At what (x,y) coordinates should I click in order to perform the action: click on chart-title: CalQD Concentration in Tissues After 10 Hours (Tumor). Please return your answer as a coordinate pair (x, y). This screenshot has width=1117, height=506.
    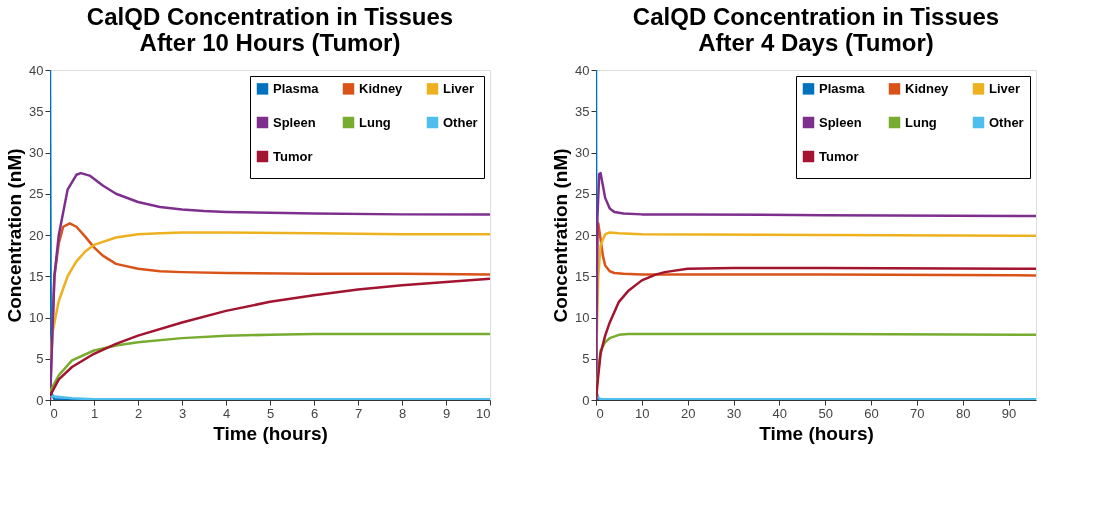
    Looking at the image, I should click on (270, 29).